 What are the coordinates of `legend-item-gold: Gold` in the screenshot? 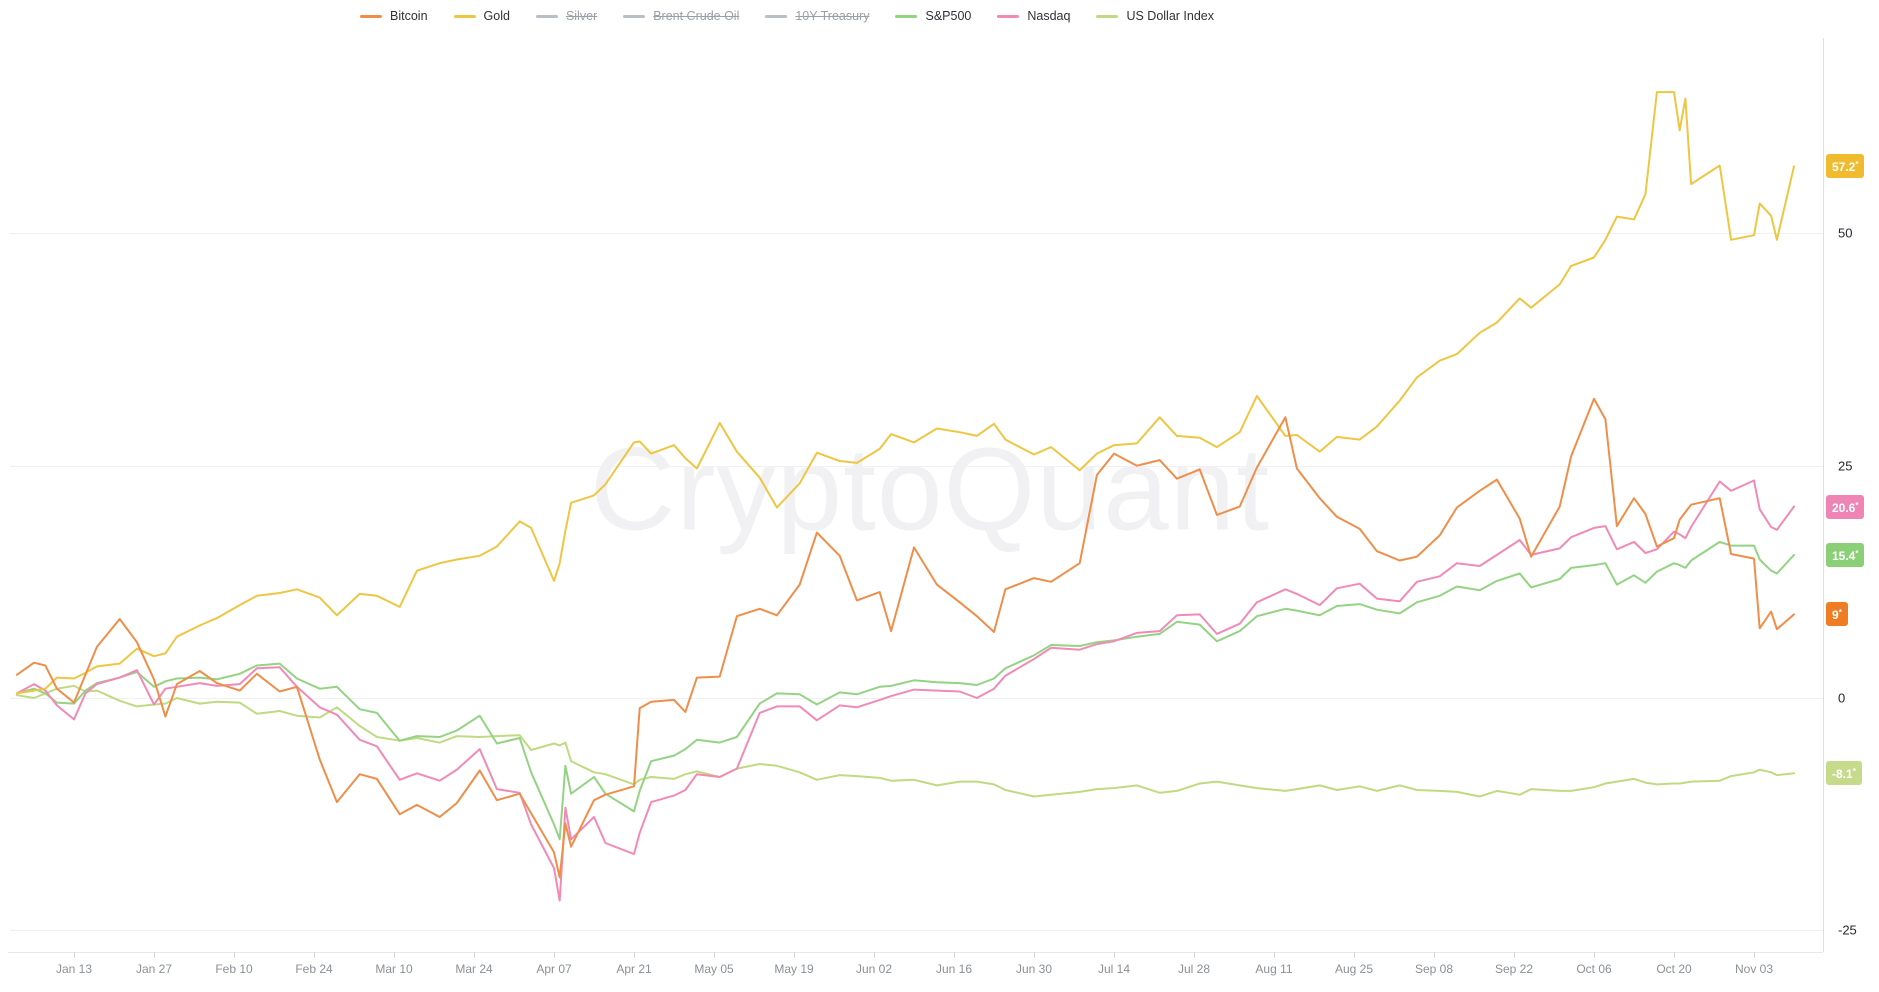 It's located at (481, 16).